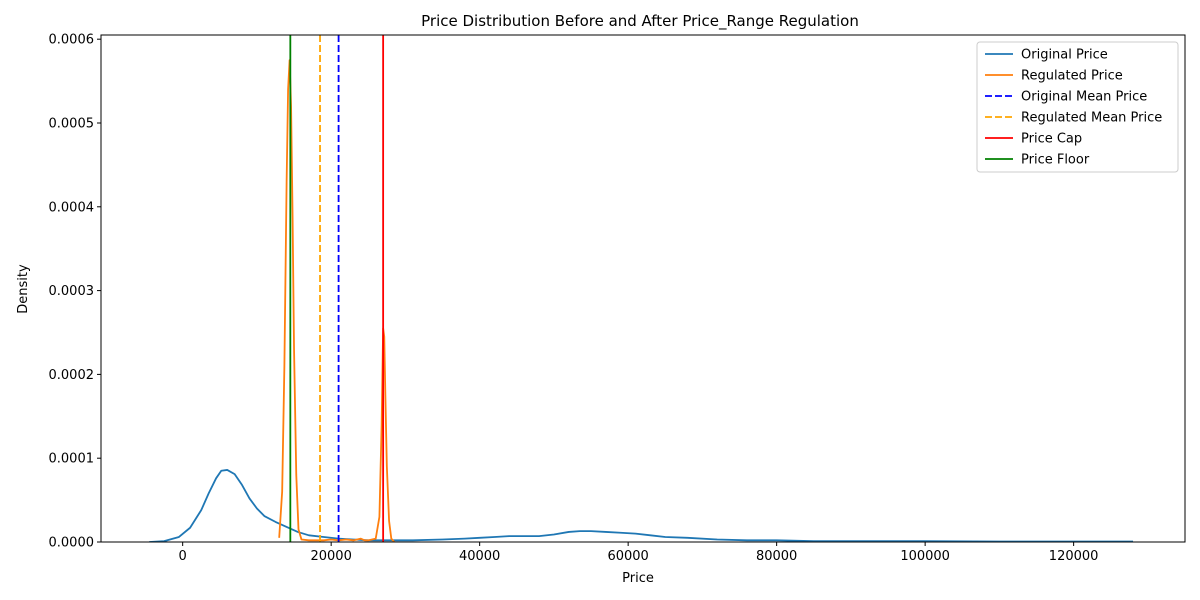 The height and width of the screenshot is (600, 1200). I want to click on x-axis-title: Price, so click(638, 578).